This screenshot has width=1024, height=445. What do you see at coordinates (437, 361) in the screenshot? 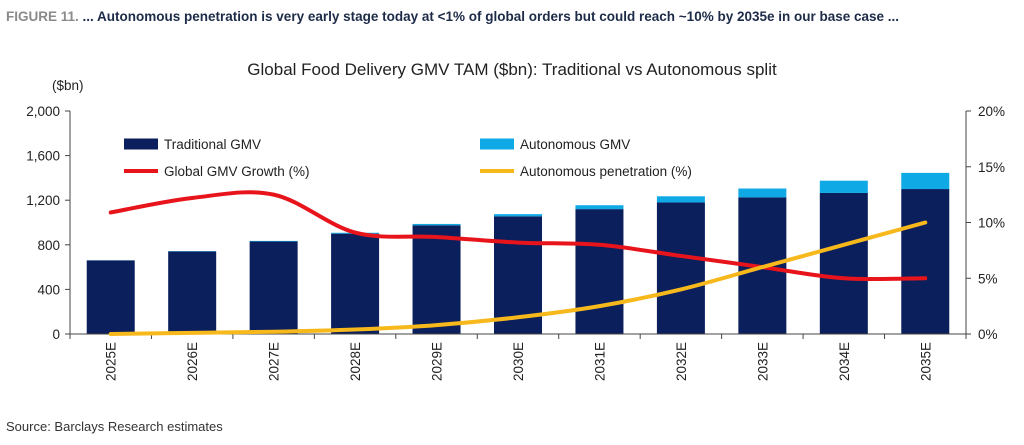
I see `x-tick-label: 2029E` at bounding box center [437, 361].